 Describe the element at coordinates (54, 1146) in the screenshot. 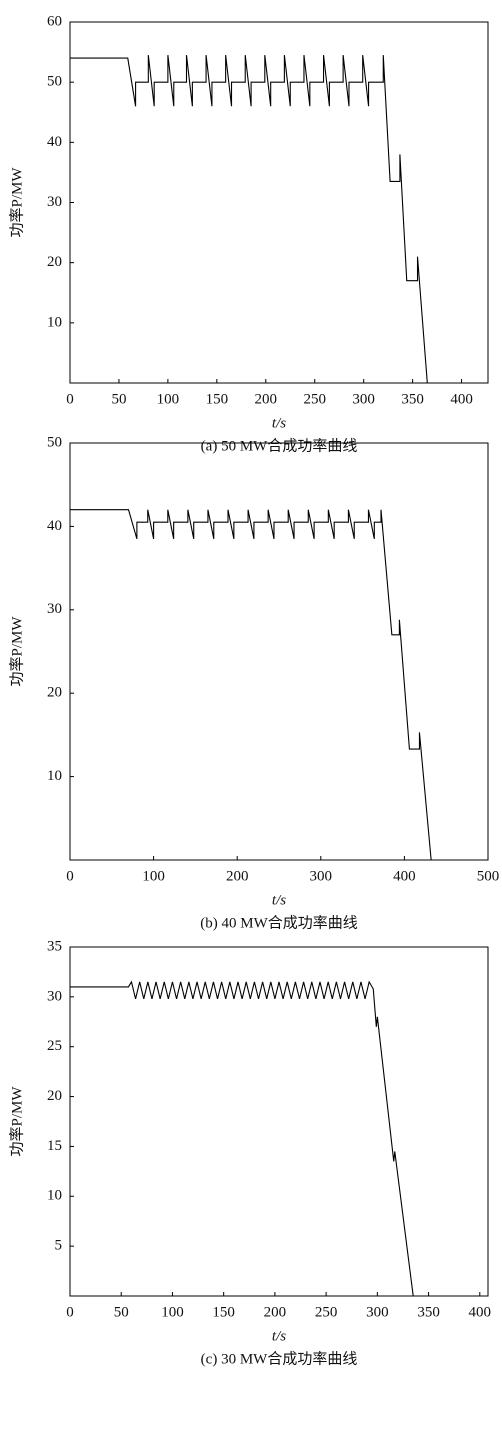

I see `y-tick-label: 15` at that location.